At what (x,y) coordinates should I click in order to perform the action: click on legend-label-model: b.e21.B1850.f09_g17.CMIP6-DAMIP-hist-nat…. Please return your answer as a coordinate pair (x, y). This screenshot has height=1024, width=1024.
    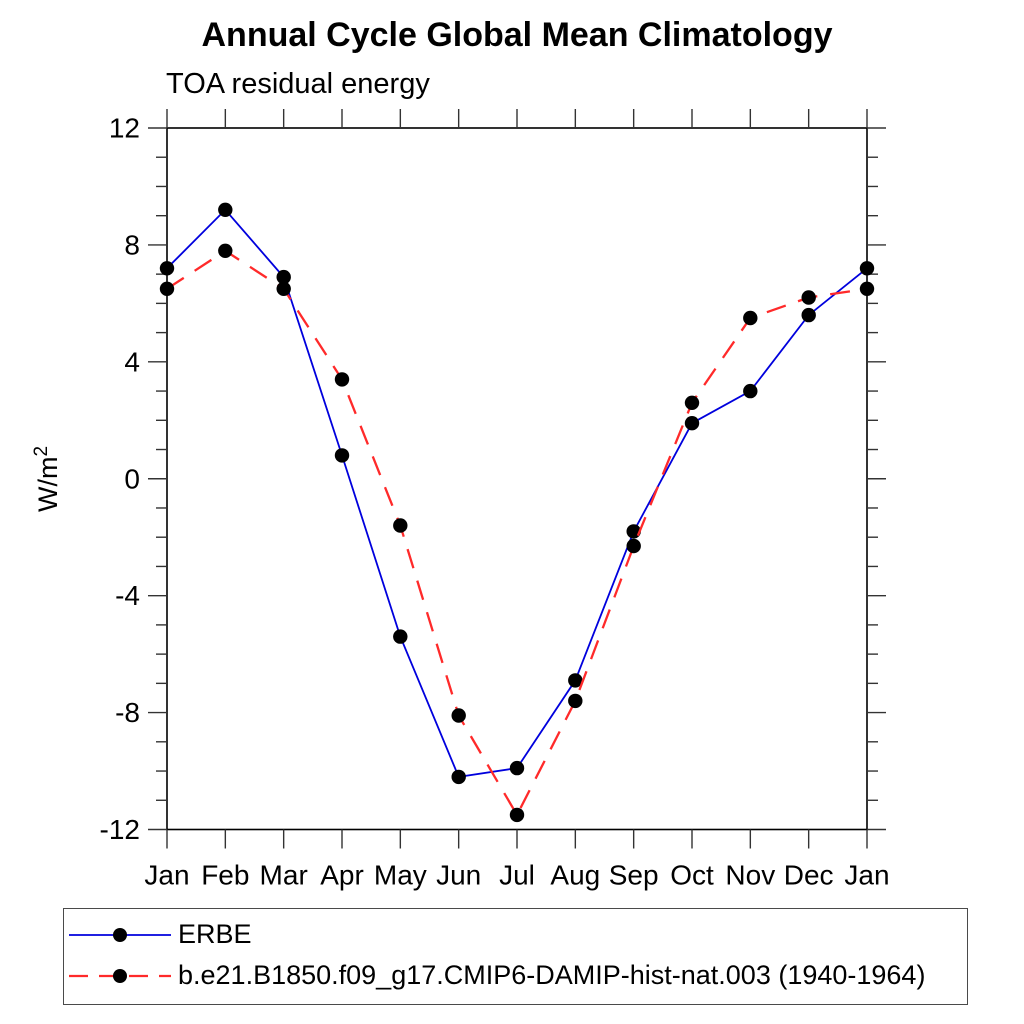
    Looking at the image, I should click on (552, 975).